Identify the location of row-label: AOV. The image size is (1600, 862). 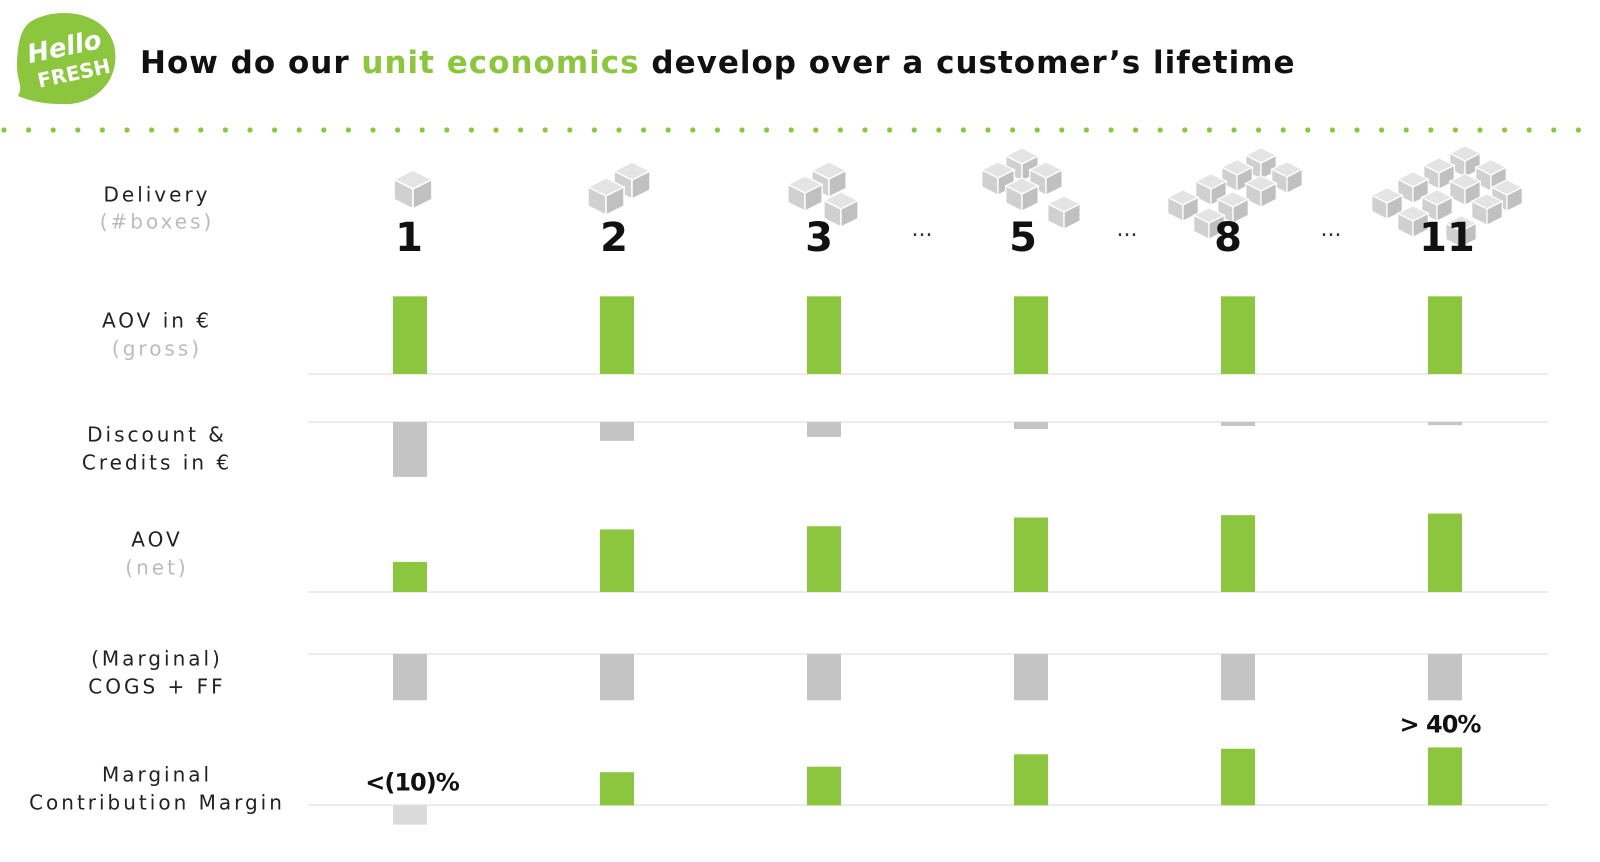
(156, 540).